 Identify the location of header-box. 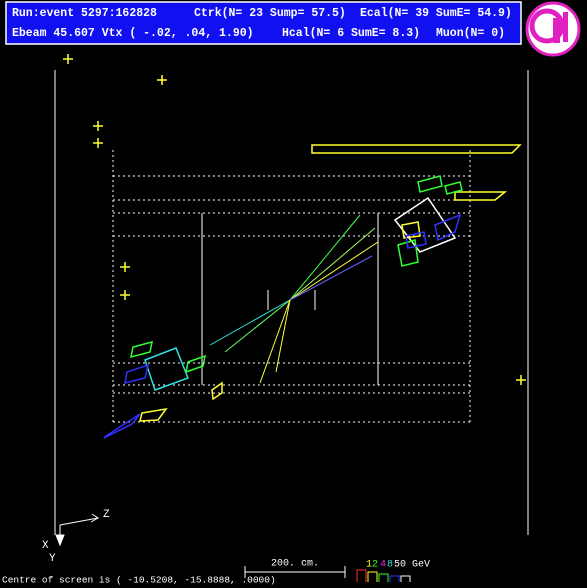
(263, 23).